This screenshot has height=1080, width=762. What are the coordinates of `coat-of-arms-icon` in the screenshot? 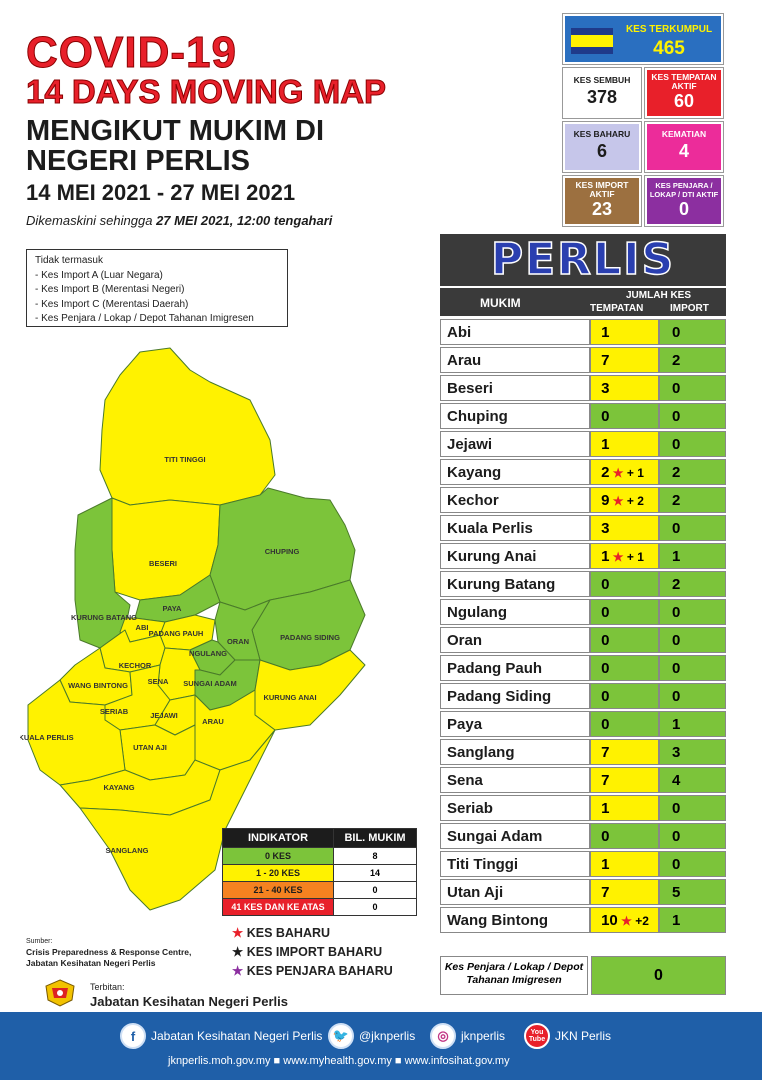 It's located at (60, 993).